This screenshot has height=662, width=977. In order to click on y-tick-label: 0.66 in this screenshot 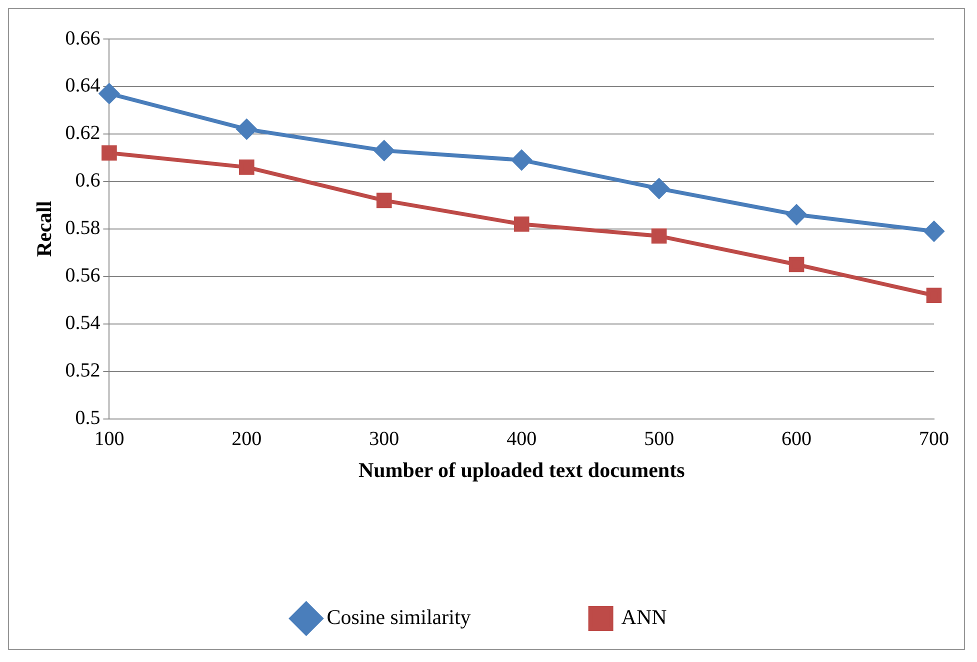, I will do `click(82, 38)`.